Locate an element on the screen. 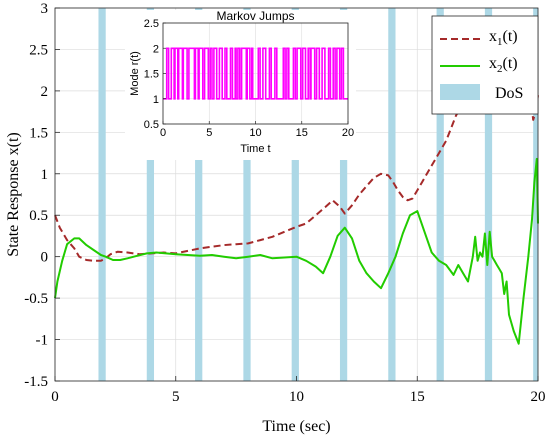 This screenshot has height=439, width=550. inset-x-tick-label: 20 is located at coordinates (348, 133).